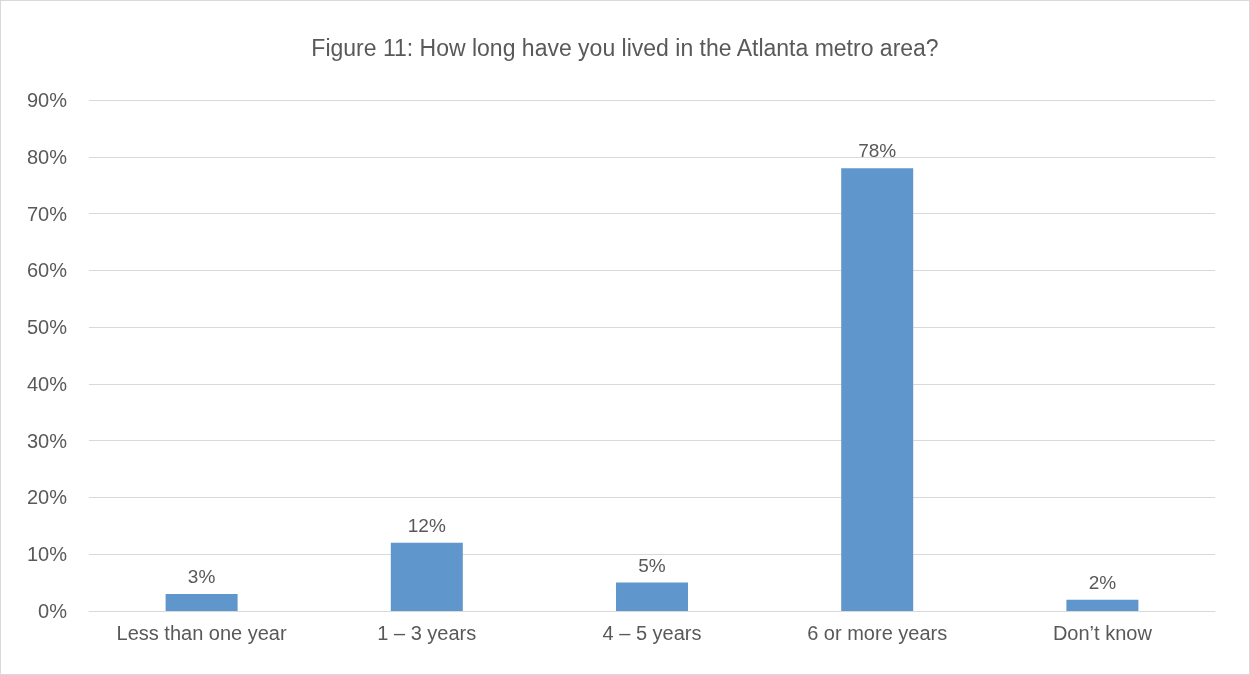  What do you see at coordinates (1102, 633) in the screenshot?
I see `x-tick-label: Don’t know` at bounding box center [1102, 633].